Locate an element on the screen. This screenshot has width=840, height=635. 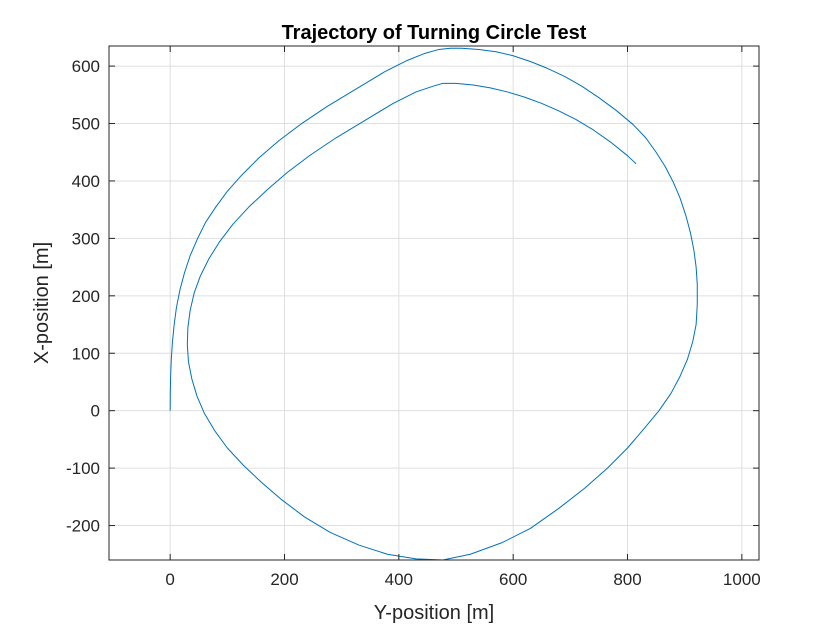
y-tick-label: 100 is located at coordinates (86, 353).